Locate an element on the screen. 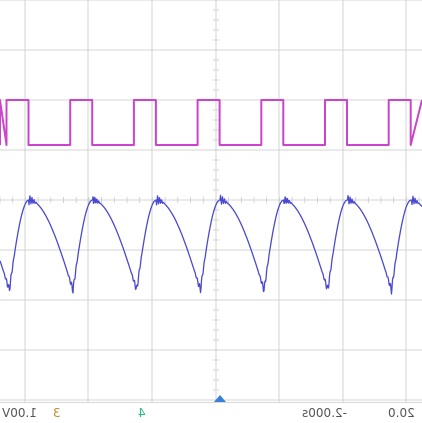 This screenshot has height=423, width=422. channel-scale-label: 1.00V is located at coordinates (19, 413).